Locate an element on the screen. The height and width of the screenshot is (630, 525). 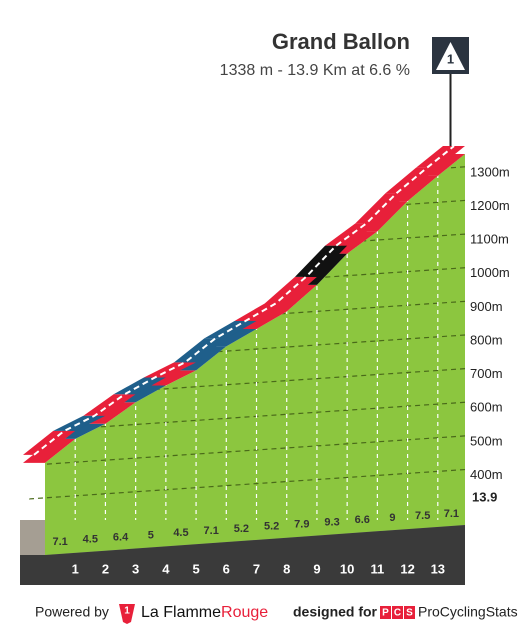
km-label: 6 is located at coordinates (226, 568).